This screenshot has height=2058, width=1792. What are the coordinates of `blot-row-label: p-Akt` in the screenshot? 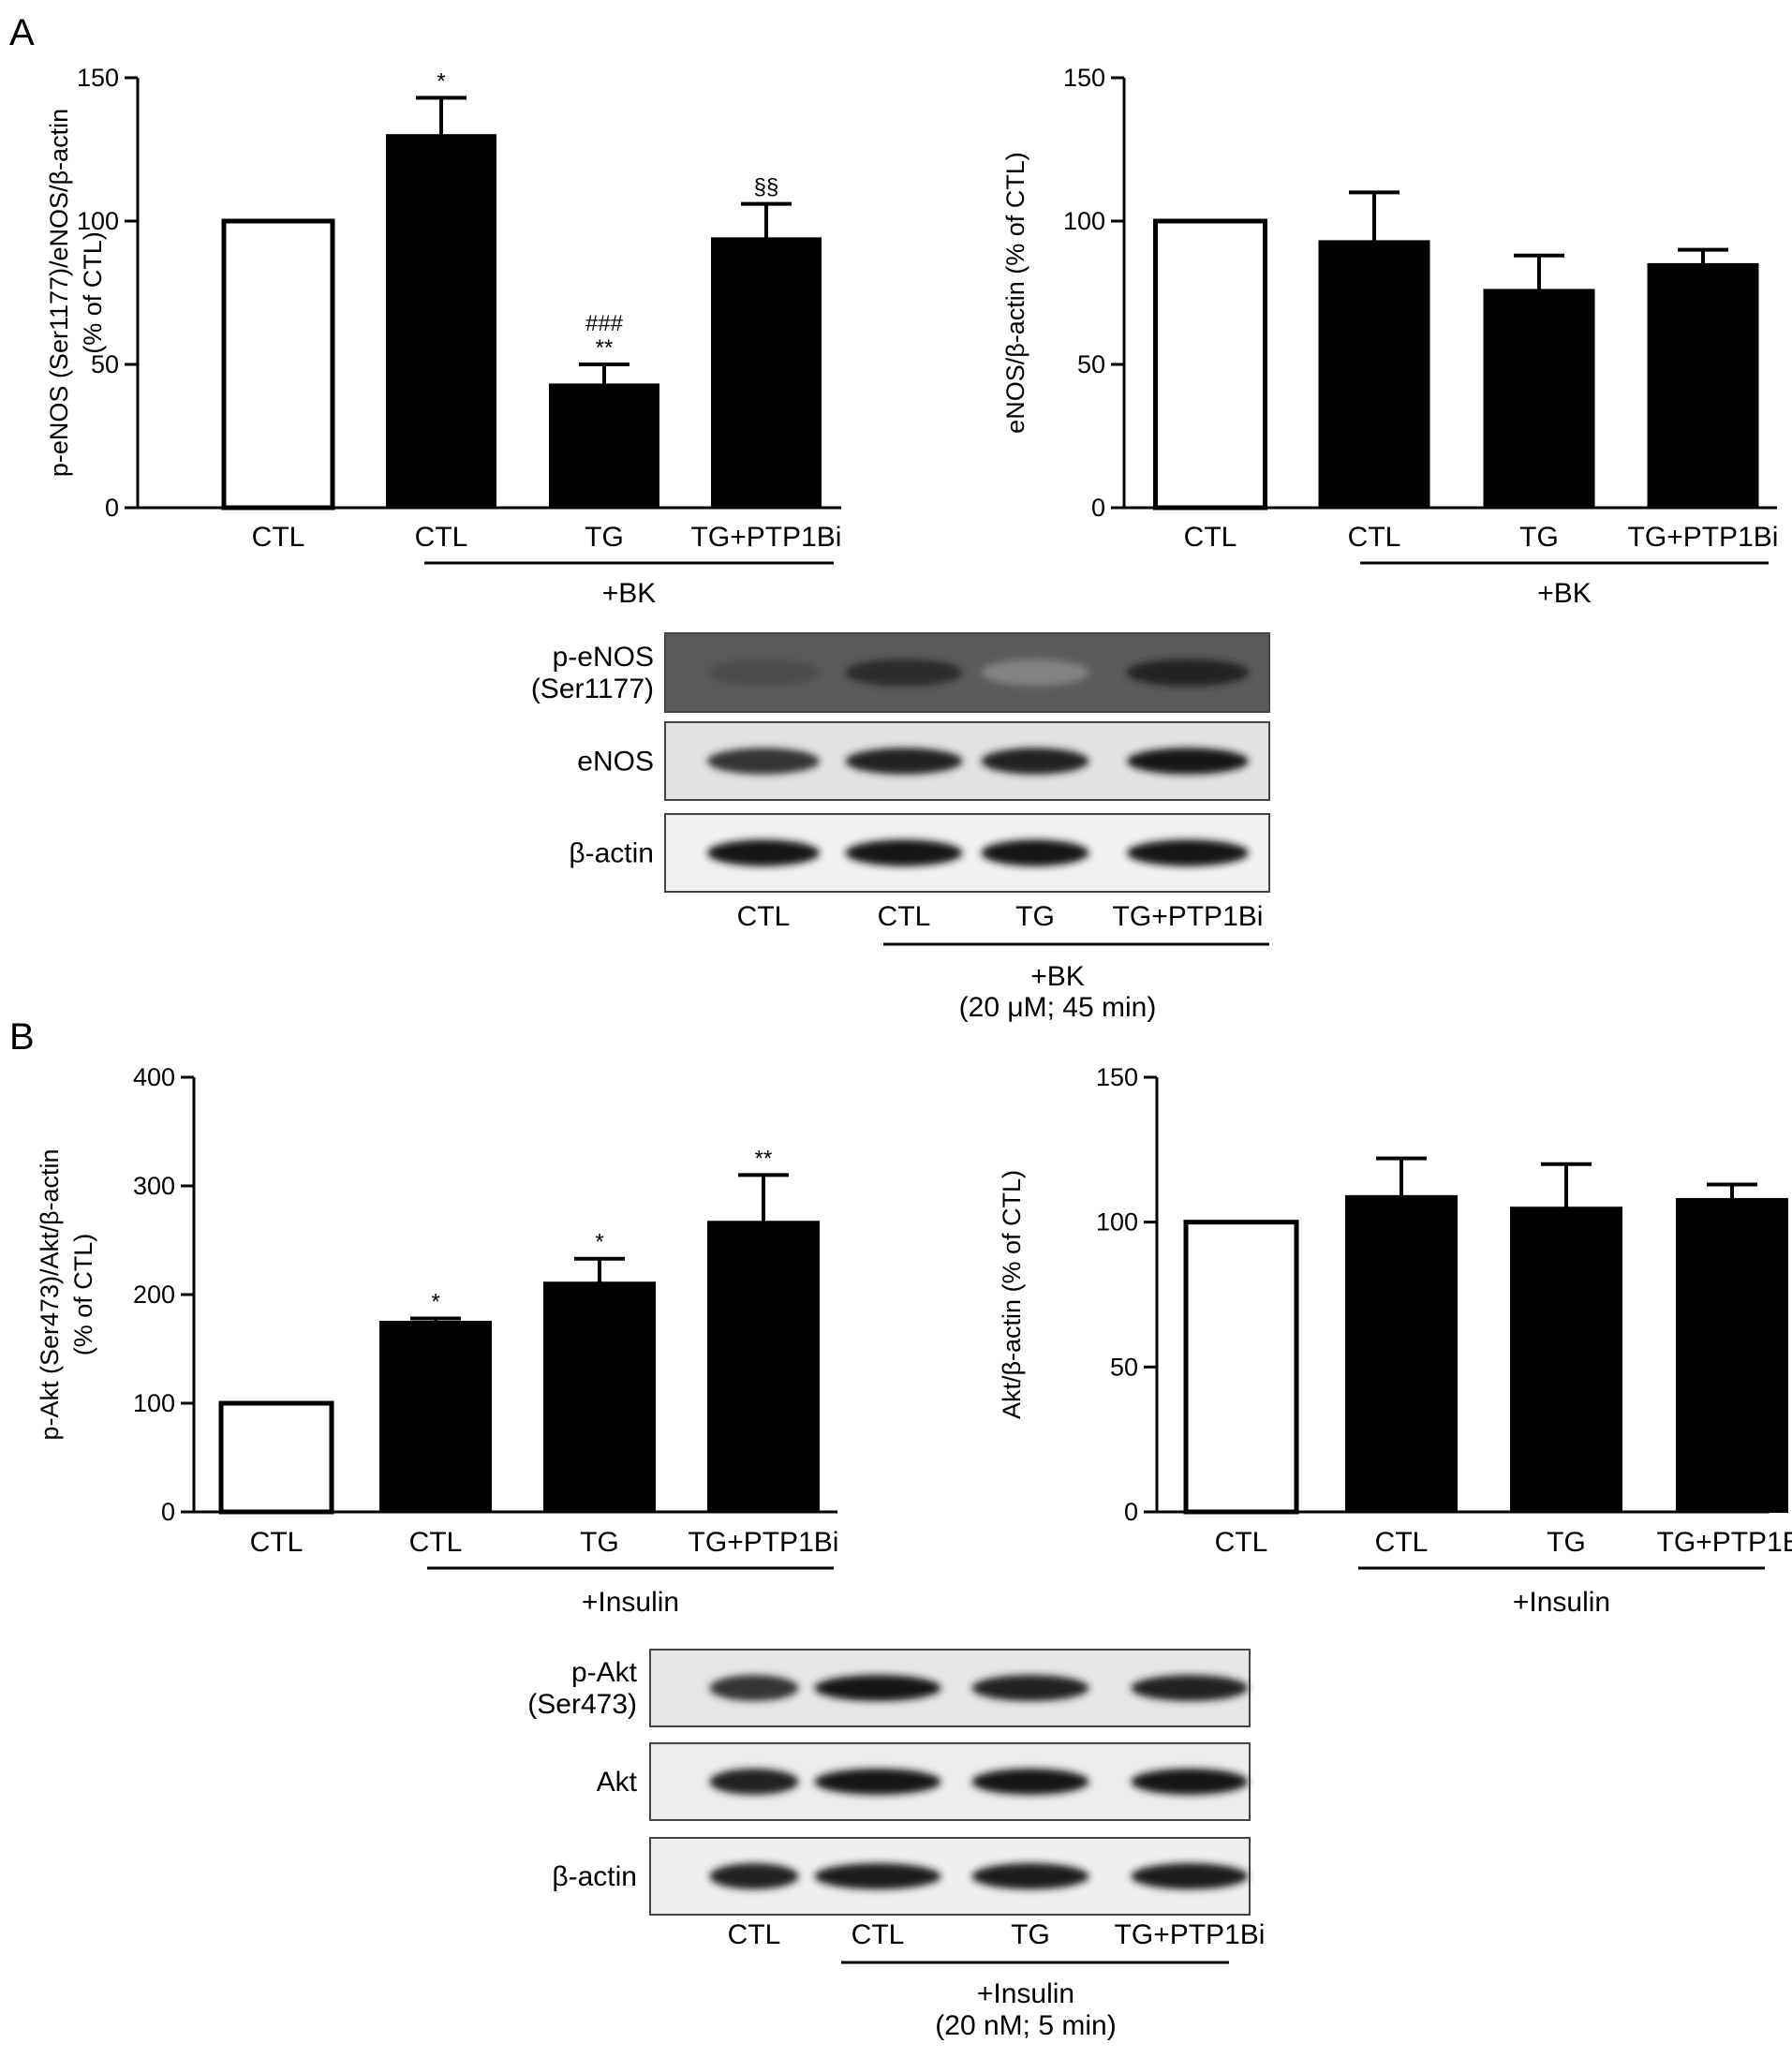 It's located at (604, 1673).